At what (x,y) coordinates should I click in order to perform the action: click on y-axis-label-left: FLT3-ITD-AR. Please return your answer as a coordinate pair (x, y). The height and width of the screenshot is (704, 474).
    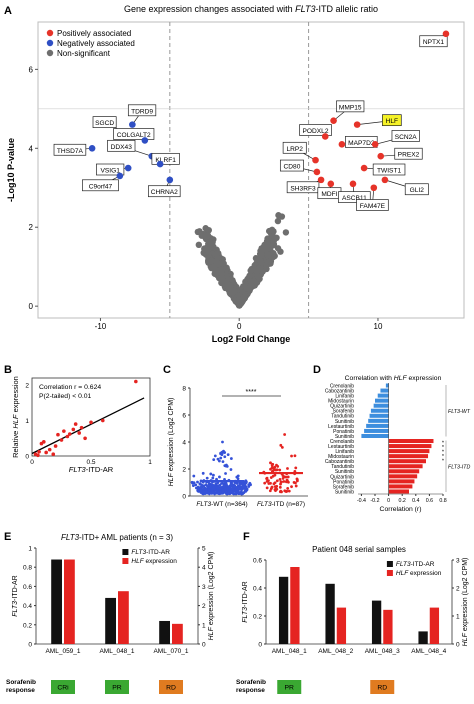
    Looking at the image, I should click on (245, 602).